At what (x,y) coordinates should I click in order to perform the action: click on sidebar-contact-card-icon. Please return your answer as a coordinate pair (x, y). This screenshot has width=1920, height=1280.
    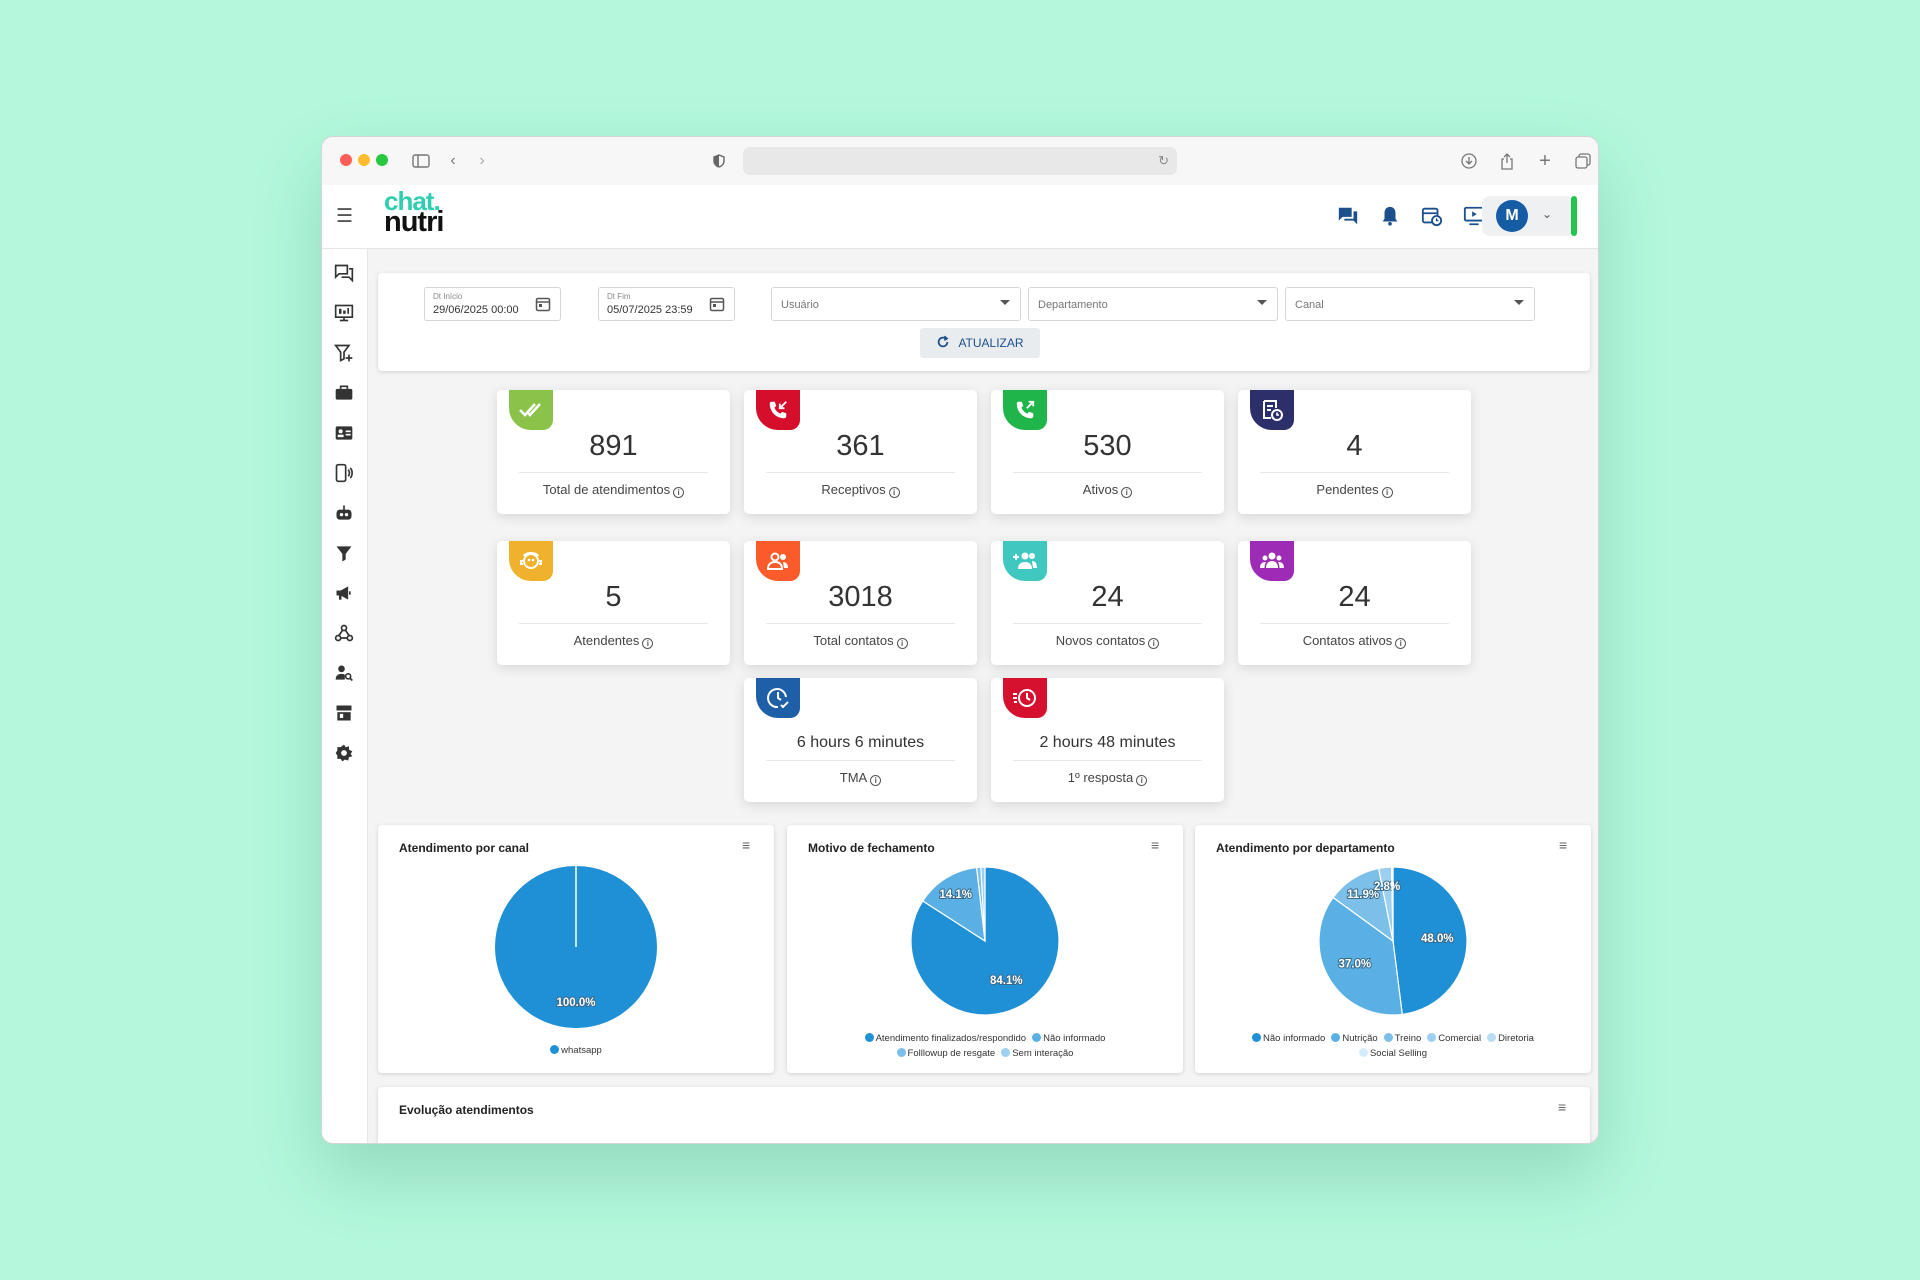
    Looking at the image, I should click on (345, 434).